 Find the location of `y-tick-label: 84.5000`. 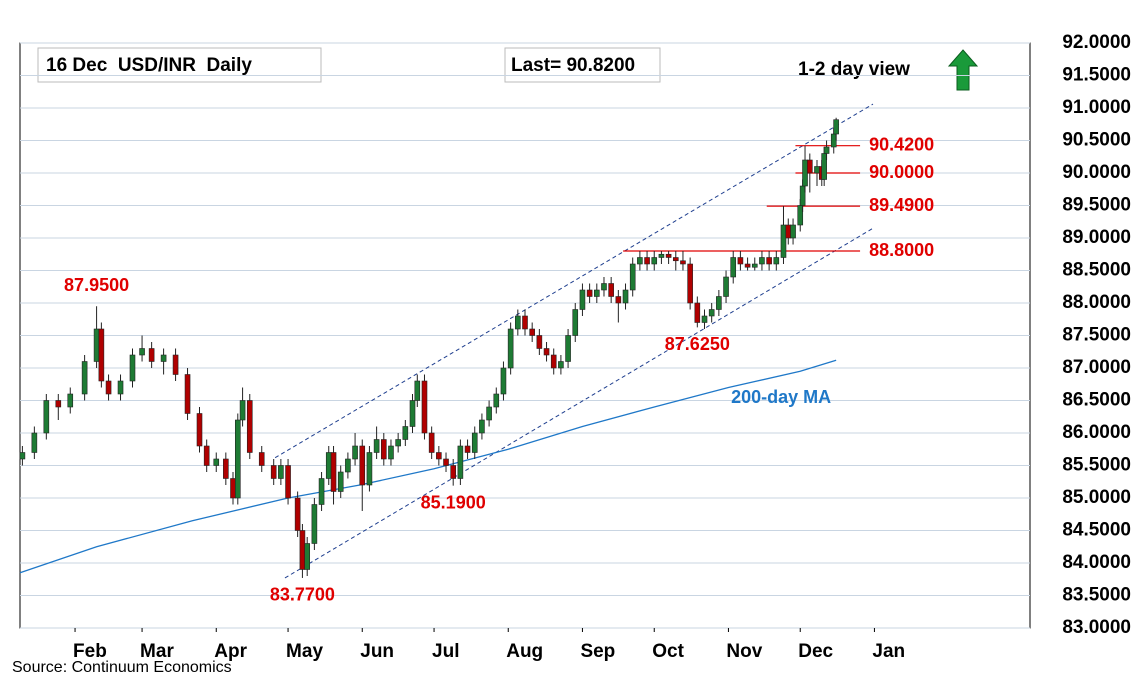

y-tick-label: 84.5000 is located at coordinates (1096, 530).